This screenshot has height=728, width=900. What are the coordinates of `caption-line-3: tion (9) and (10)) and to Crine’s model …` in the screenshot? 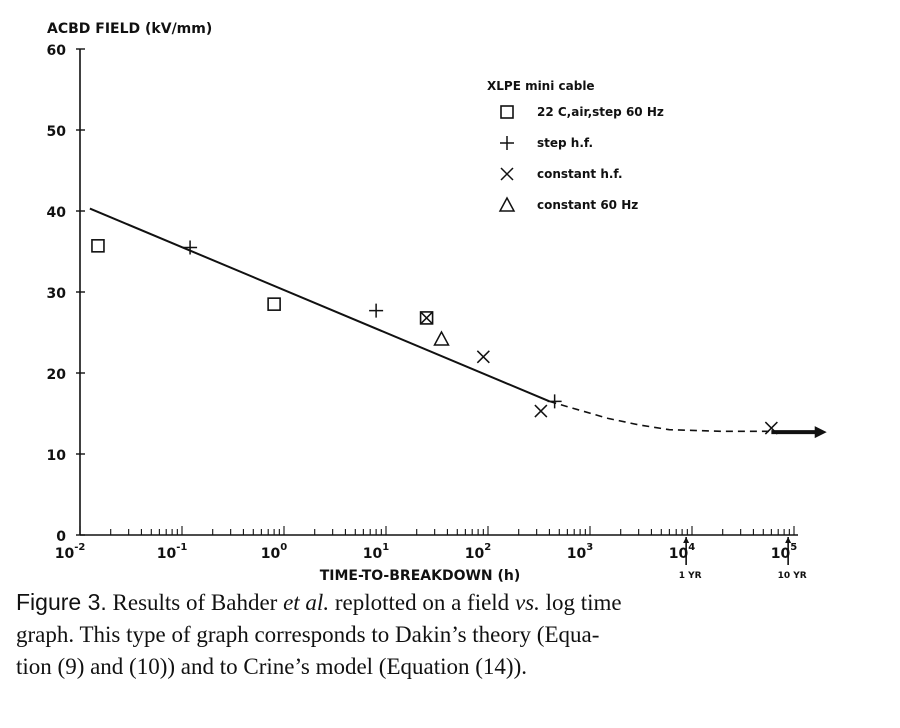 It's located at (271, 666).